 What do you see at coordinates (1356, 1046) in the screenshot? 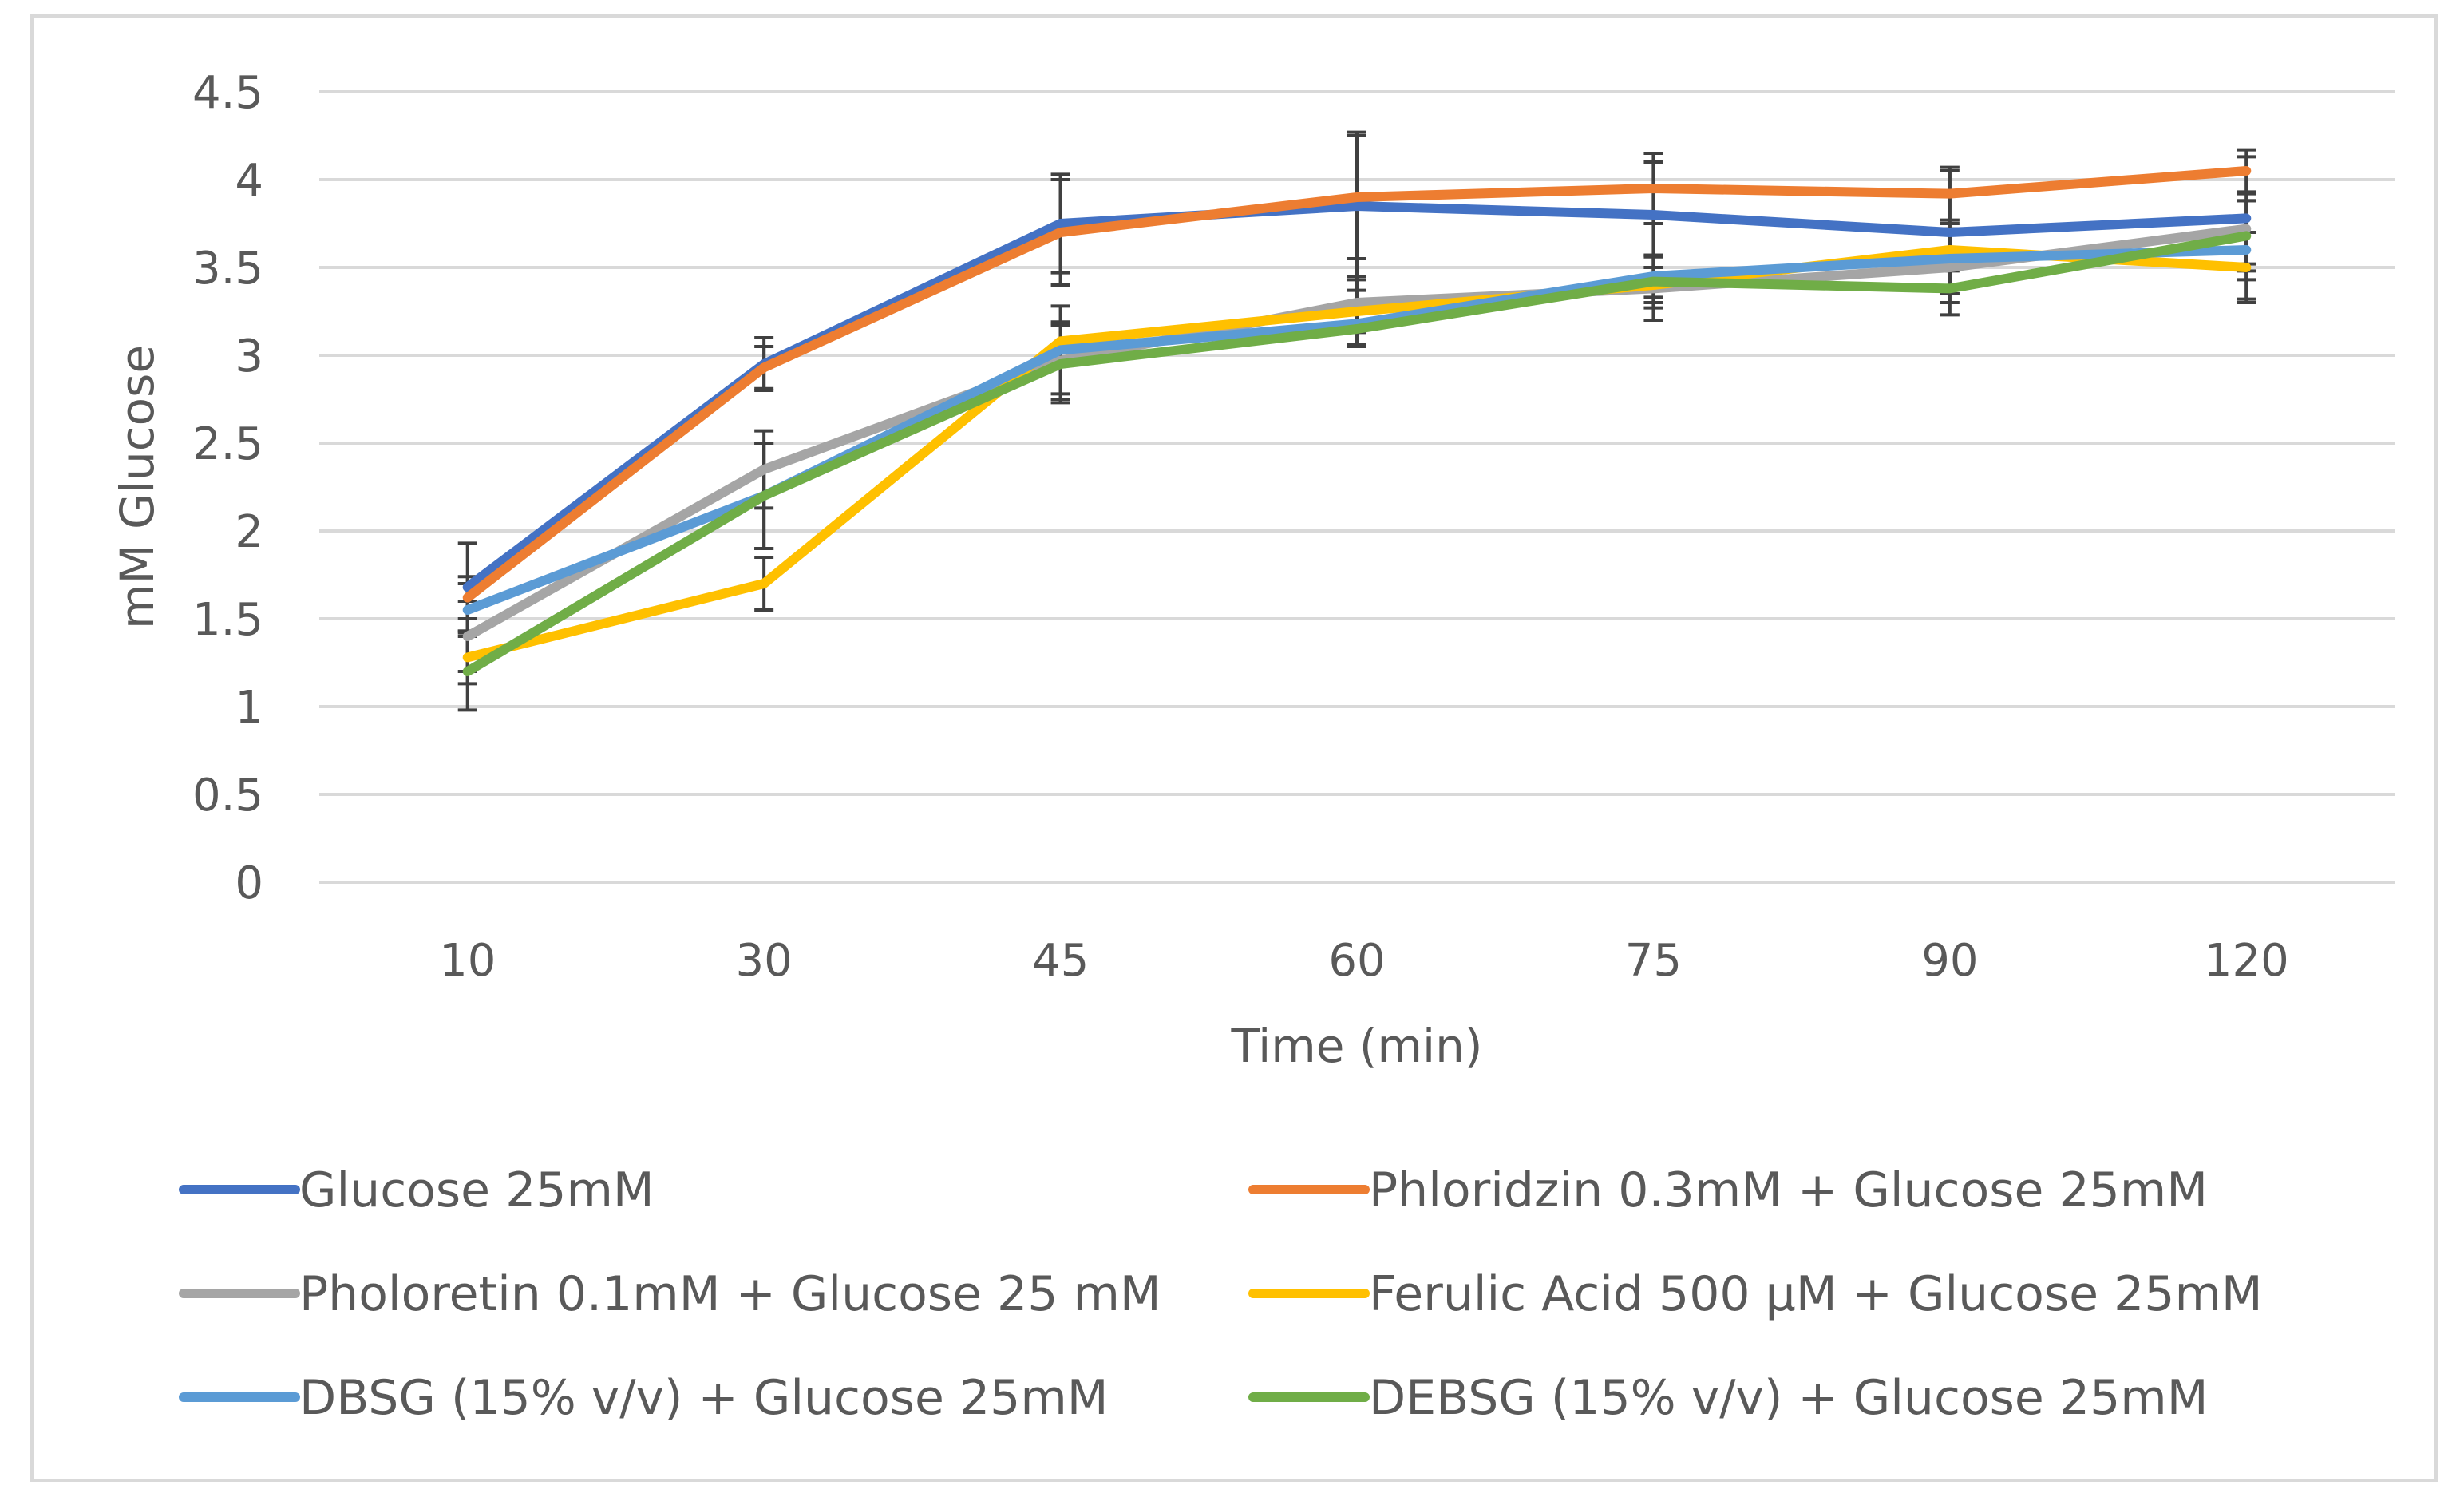
I see `x-axis-title: Time (min)` at bounding box center [1356, 1046].